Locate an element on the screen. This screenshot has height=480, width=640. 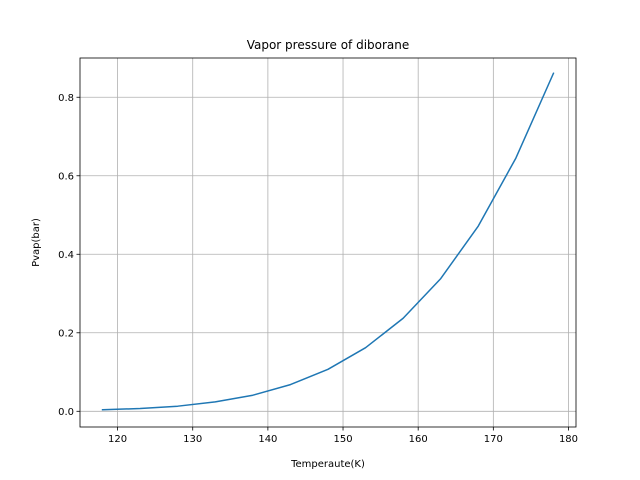
x-axis: 120 130 140 150 160 170 180 is located at coordinates (343, 436).